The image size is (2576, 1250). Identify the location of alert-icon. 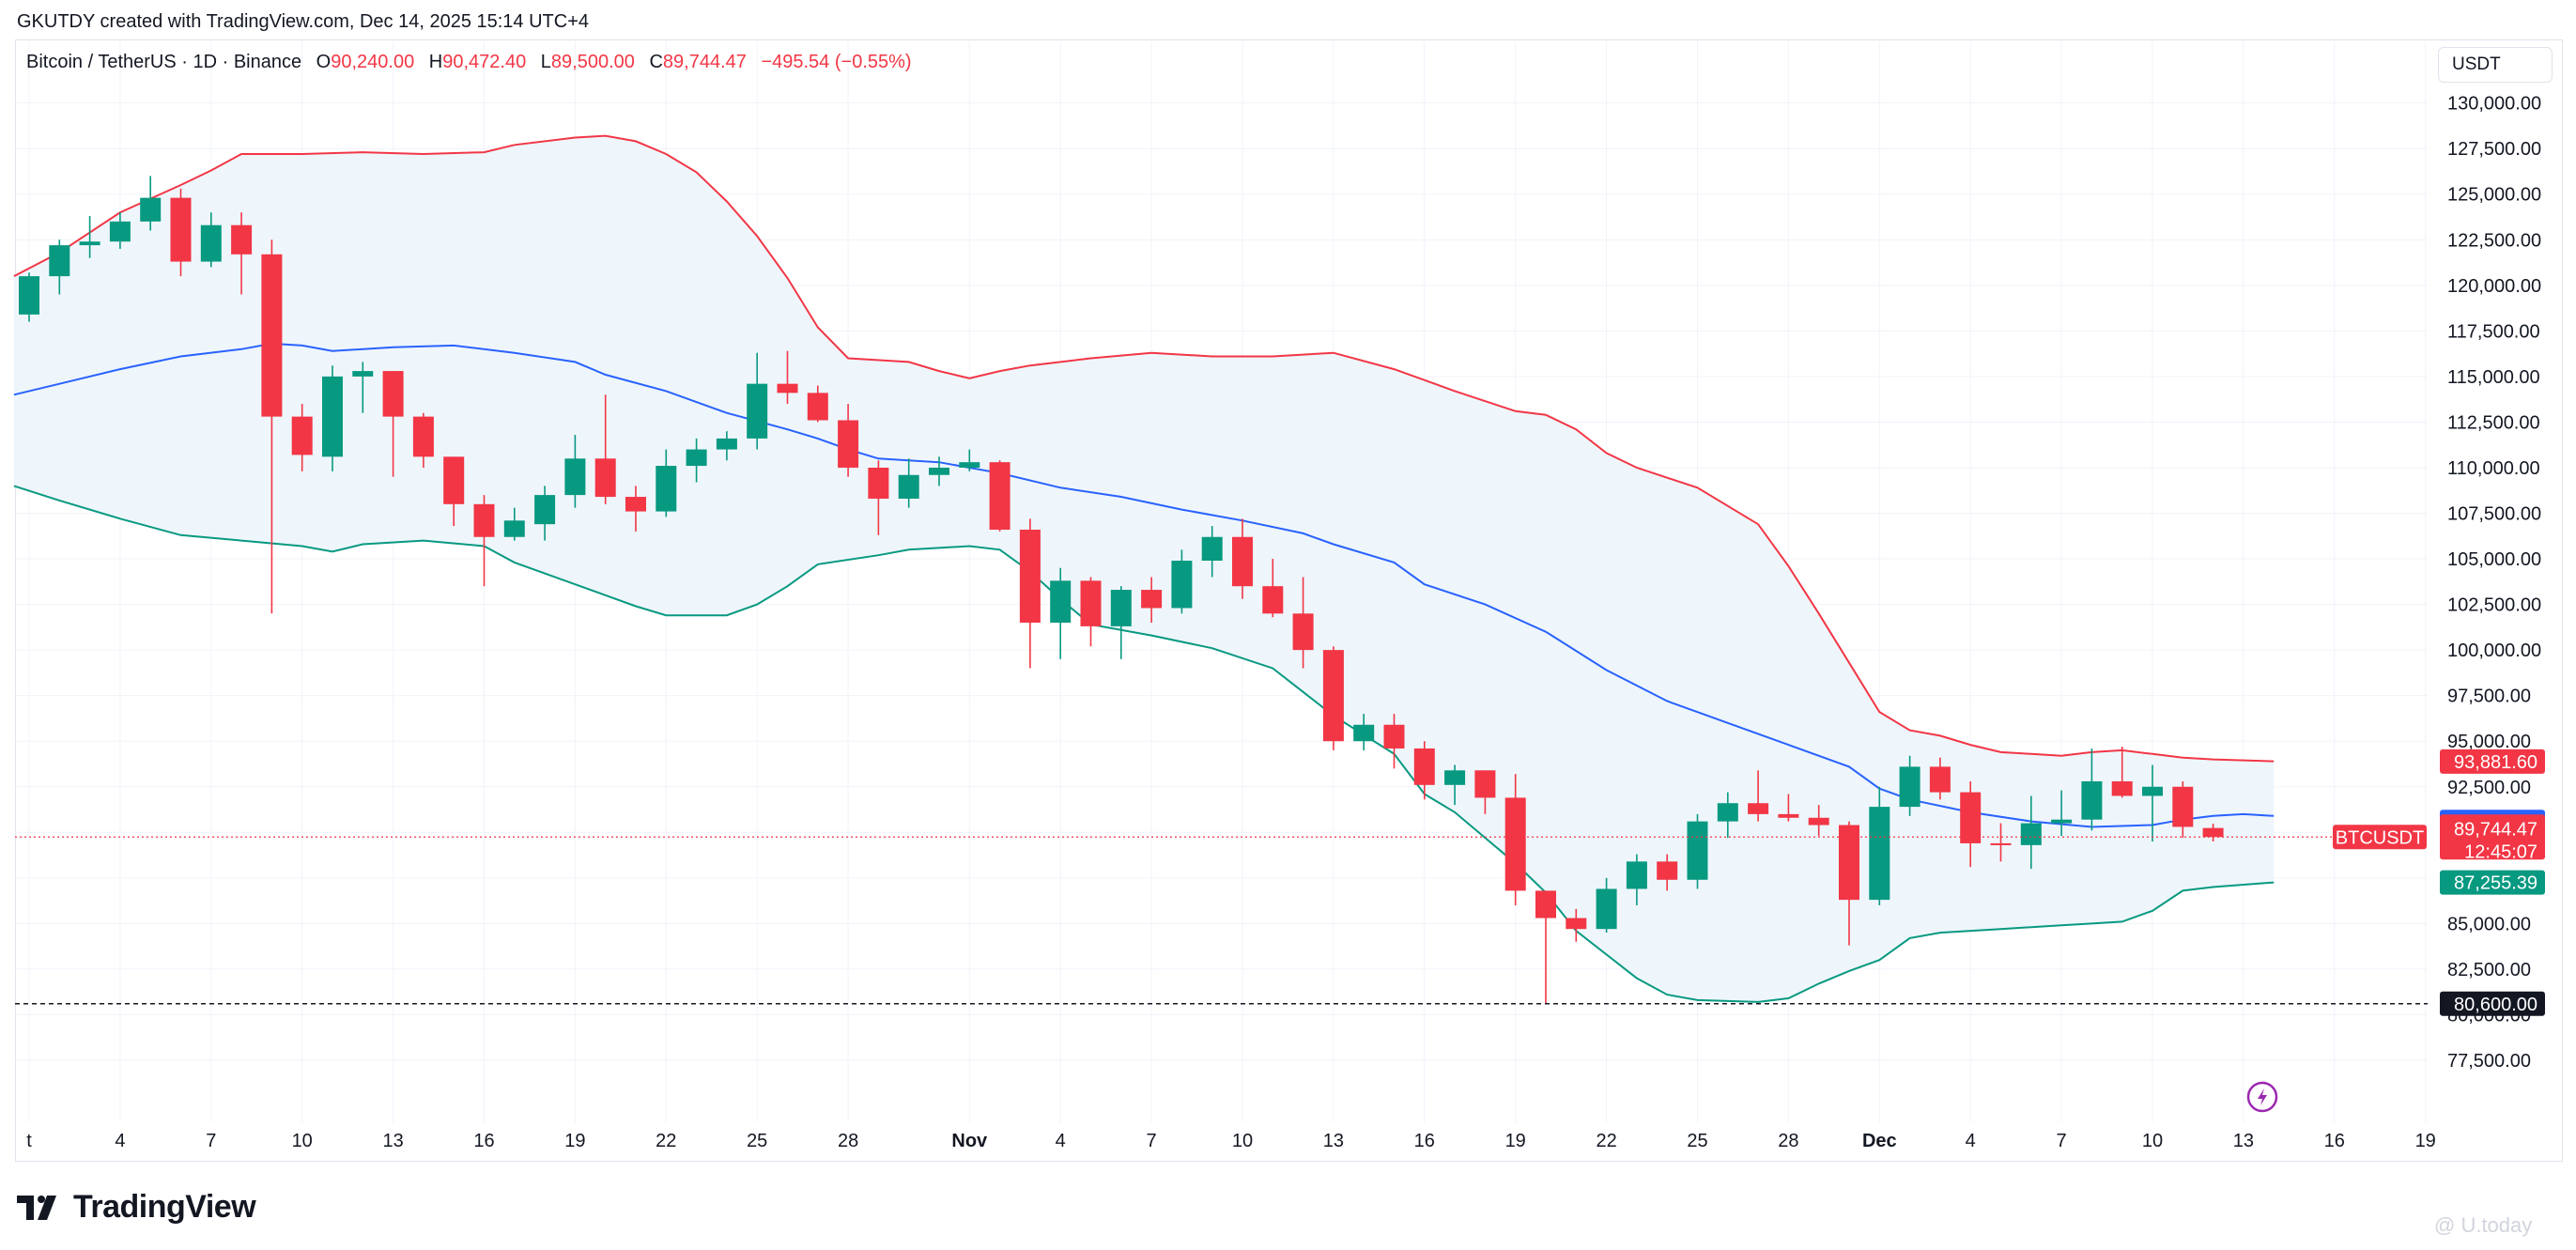
(2262, 1097).